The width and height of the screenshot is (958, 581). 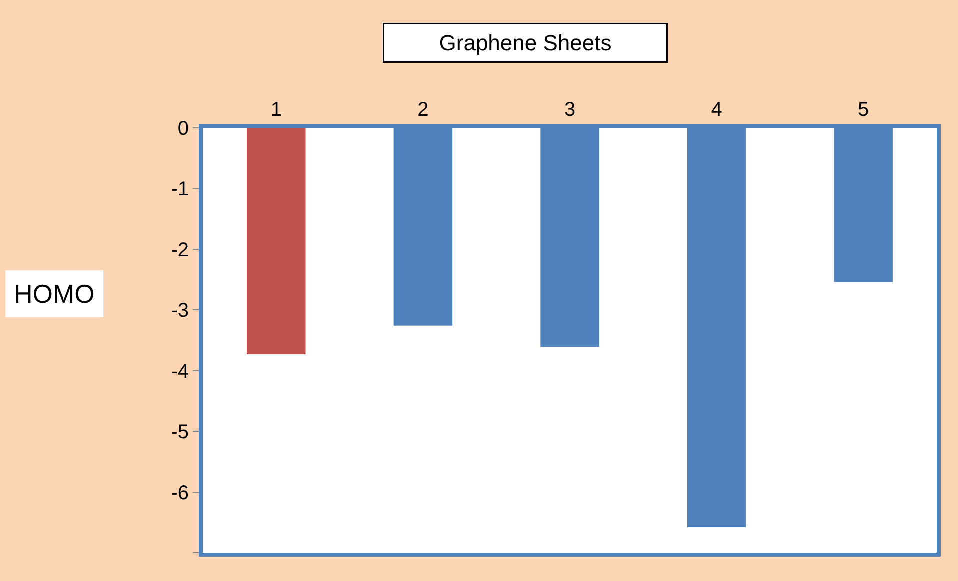 What do you see at coordinates (54, 294) in the screenshot?
I see `y-axis-title: HOMO` at bounding box center [54, 294].